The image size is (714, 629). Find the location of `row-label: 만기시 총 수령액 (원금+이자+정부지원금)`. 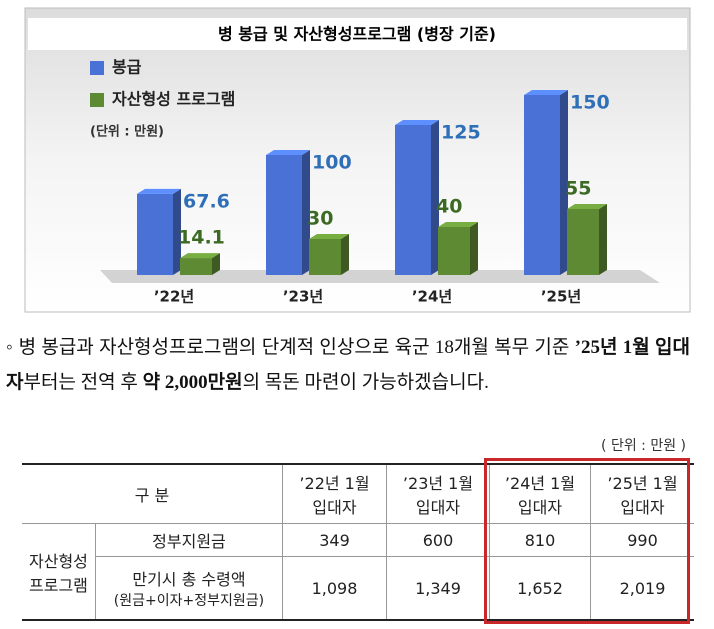

row-label: 만기시 총 수령액 (원금+이자+정부지원금) is located at coordinates (189, 588).